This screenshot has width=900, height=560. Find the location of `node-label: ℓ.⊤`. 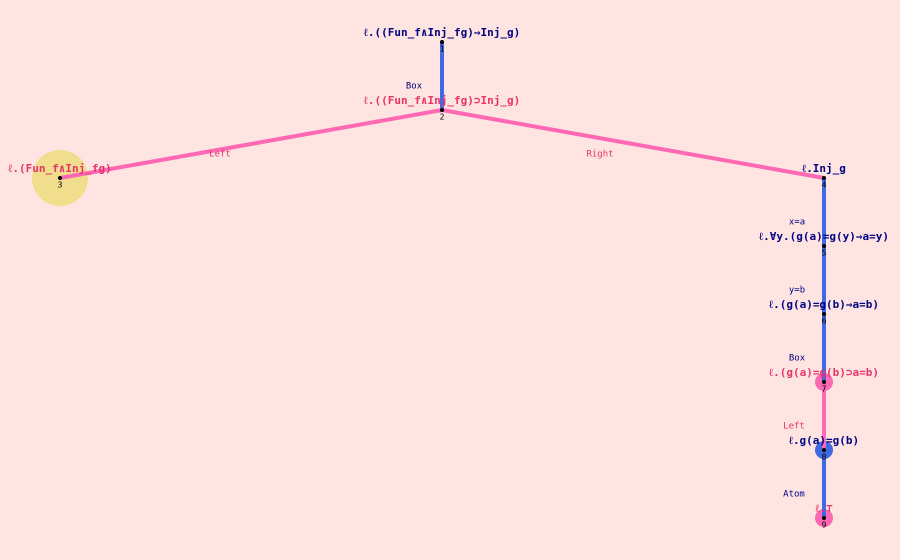

node-label: ℓ.⊤ is located at coordinates (824, 508).